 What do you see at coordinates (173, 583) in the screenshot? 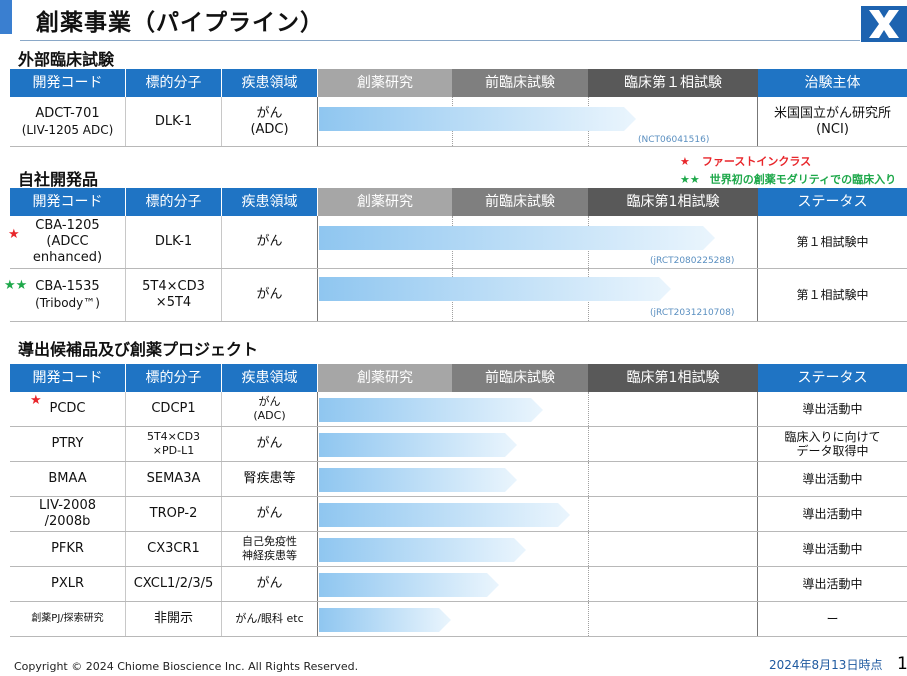
I see `target-molecule: CXCL1/2/3/5` at bounding box center [173, 583].